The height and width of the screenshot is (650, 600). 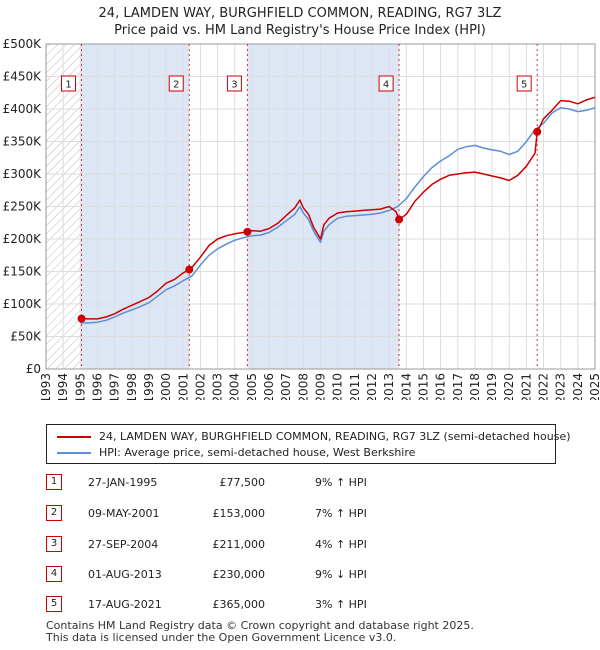 I want to click on x-tick-label: 2004, so click(x=235, y=386).